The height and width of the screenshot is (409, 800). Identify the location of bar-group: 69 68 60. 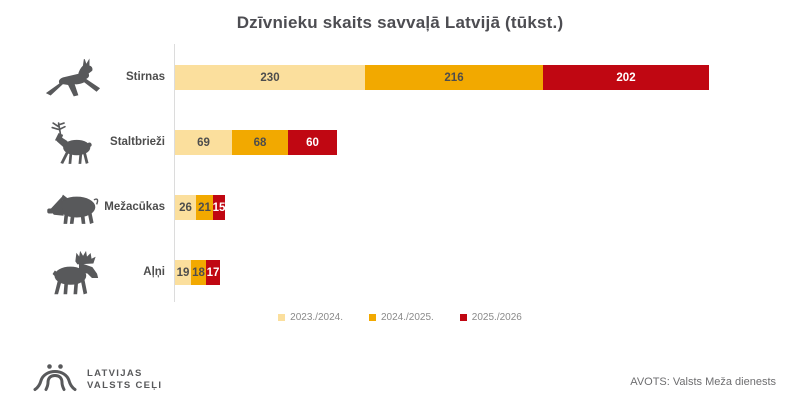
(256, 142).